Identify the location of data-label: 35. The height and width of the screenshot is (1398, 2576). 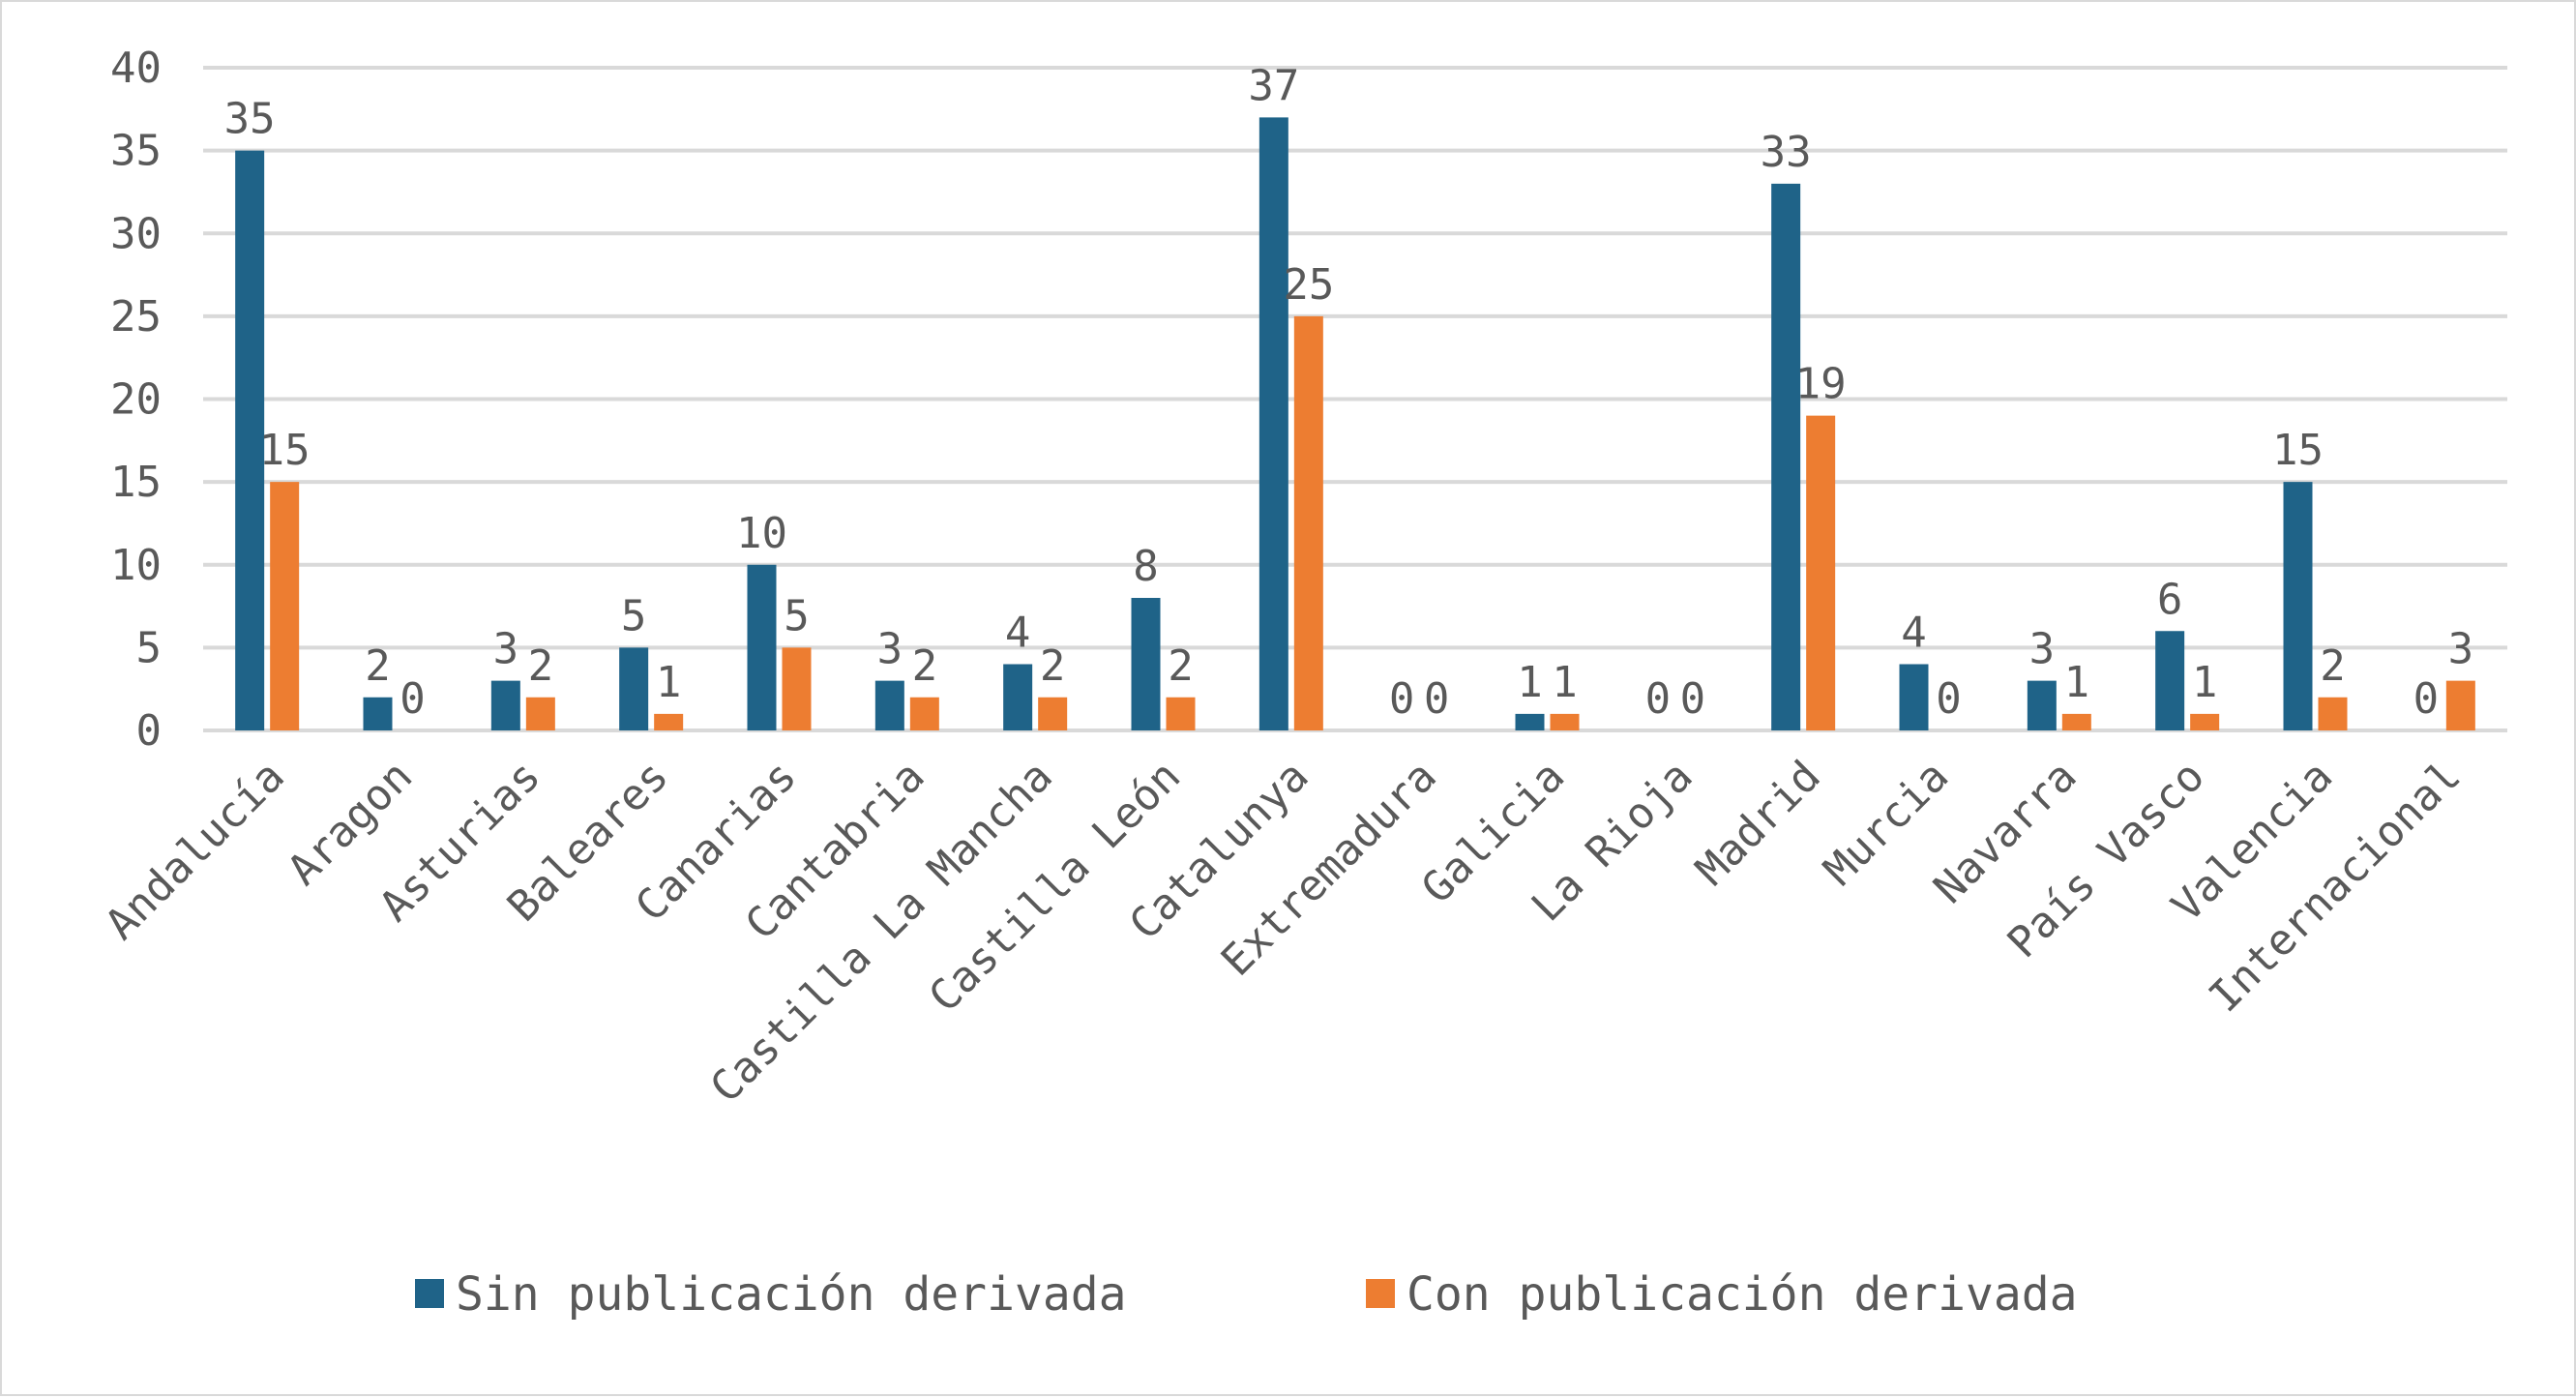
(250, 119).